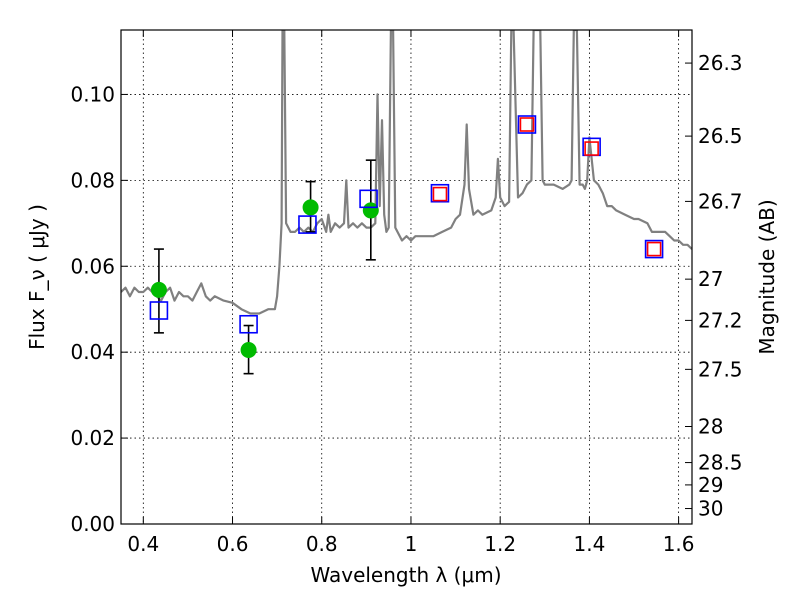 The height and width of the screenshot is (600, 800). What do you see at coordinates (679, 544) in the screenshot?
I see `x-tick-label: 1.6` at bounding box center [679, 544].